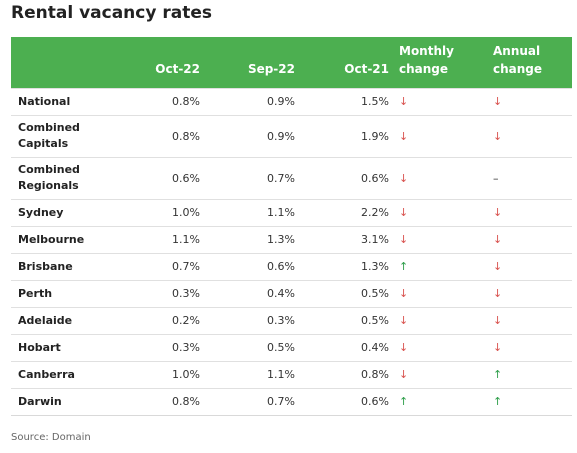 The width and height of the screenshot is (577, 453). I want to click on header-oct22: Oct-22, so click(177, 68).